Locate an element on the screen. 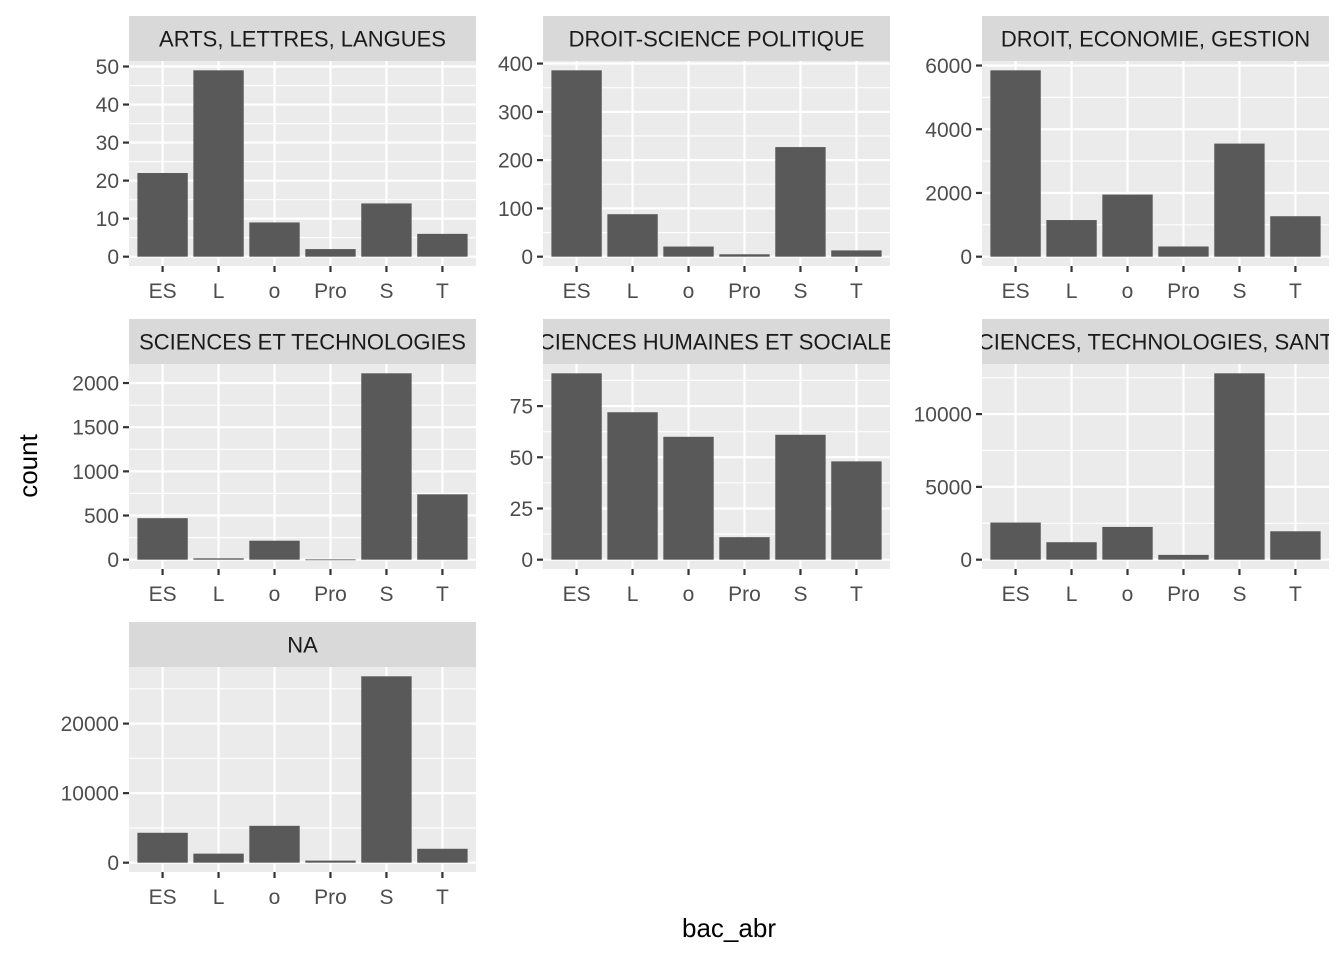  y-tick-label: 5000 is located at coordinates (948, 487).